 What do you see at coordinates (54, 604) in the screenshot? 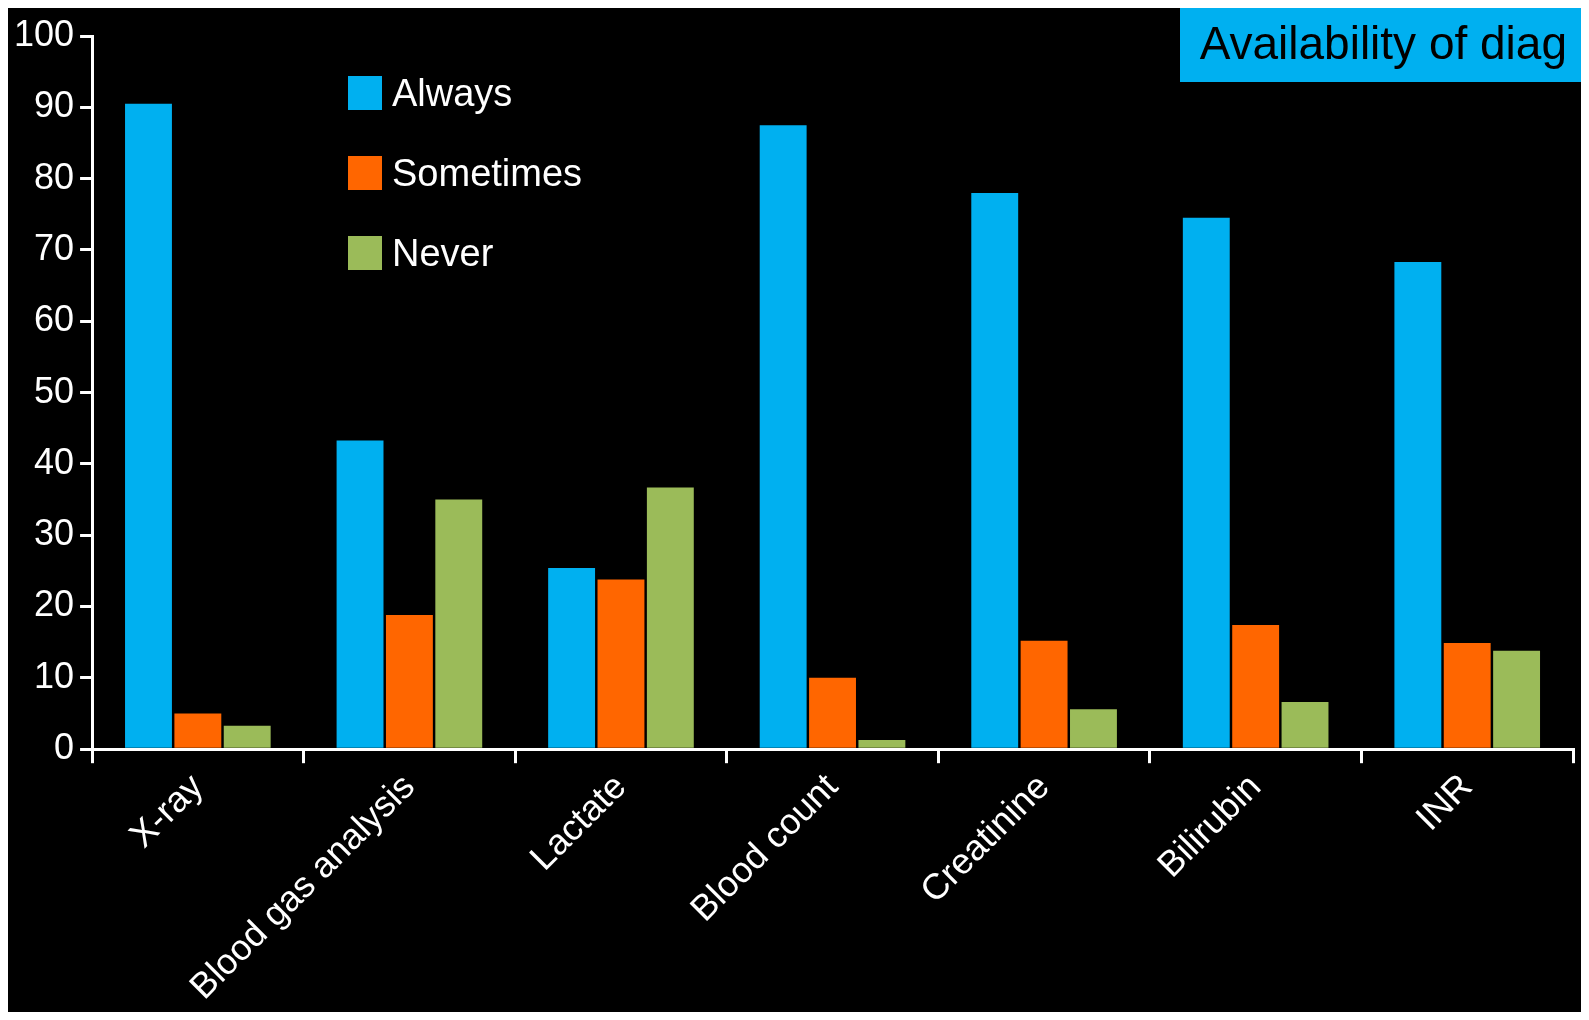
I see `y-tick-label: 20` at bounding box center [54, 604].